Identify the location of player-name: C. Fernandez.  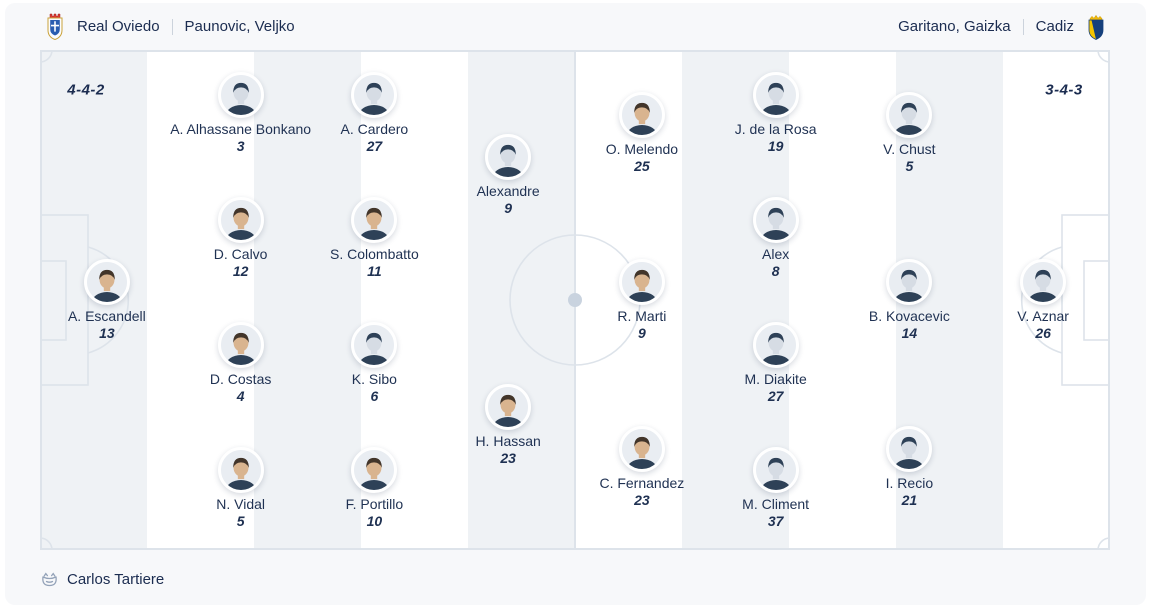
(642, 482).